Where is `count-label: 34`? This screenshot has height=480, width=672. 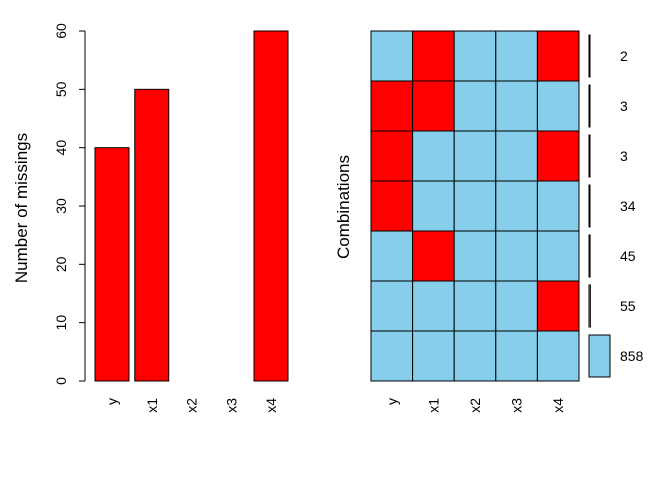
count-label: 34 is located at coordinates (628, 206).